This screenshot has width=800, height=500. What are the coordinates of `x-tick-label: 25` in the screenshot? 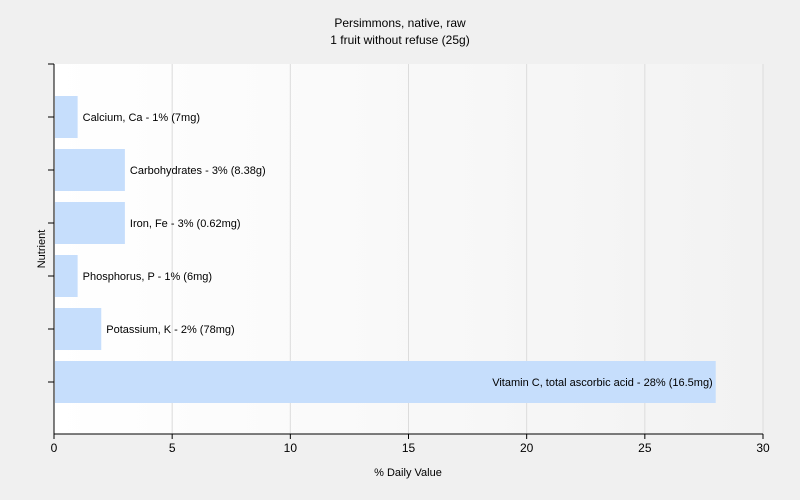 It's located at (645, 448).